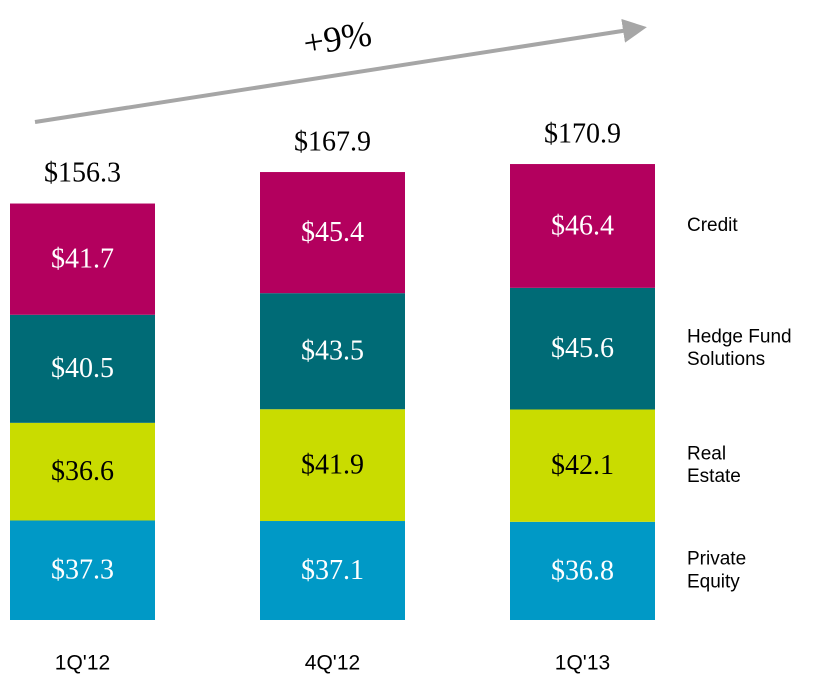 The height and width of the screenshot is (674, 818). Describe the element at coordinates (332, 663) in the screenshot. I see `x-tick-label: 4Q'12` at that location.